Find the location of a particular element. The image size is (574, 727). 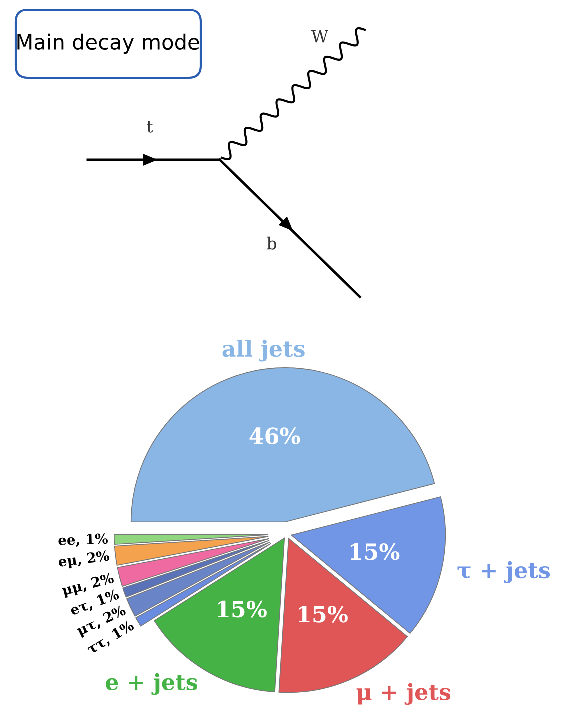

slice-label: all jets is located at coordinates (263, 351).